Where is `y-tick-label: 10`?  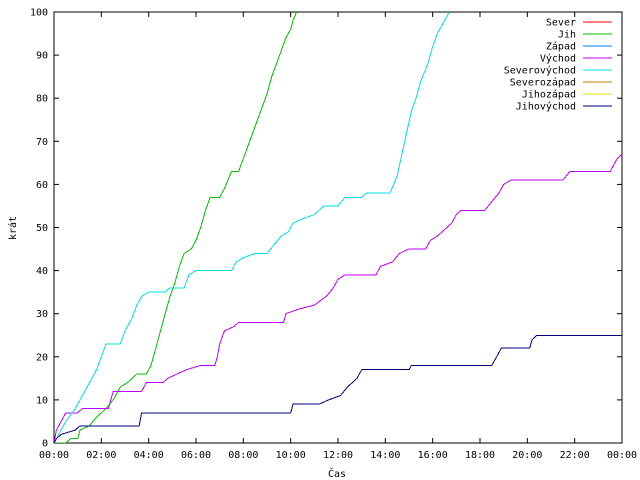
y-tick-label: 10 is located at coordinates (42, 400).